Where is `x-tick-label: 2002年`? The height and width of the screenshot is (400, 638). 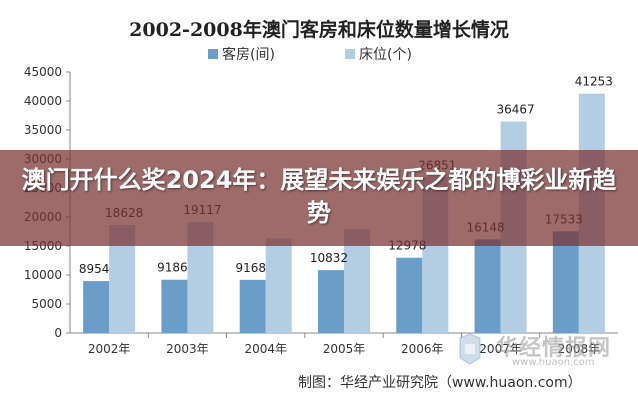
x-tick-label: 2002年 is located at coordinates (109, 349).